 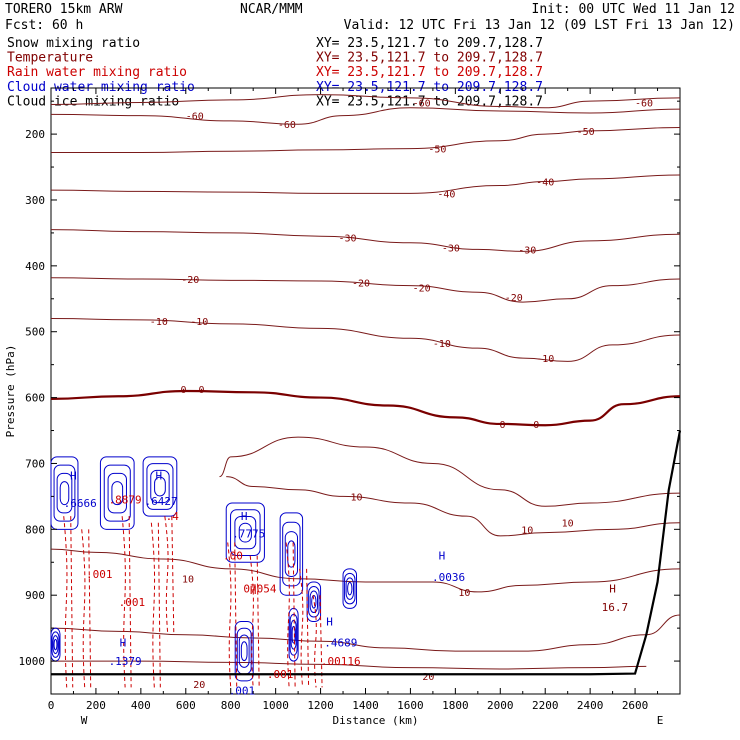 What do you see at coordinates (514, 298) in the screenshot?
I see `contour-label-5-3: -20` at bounding box center [514, 298].